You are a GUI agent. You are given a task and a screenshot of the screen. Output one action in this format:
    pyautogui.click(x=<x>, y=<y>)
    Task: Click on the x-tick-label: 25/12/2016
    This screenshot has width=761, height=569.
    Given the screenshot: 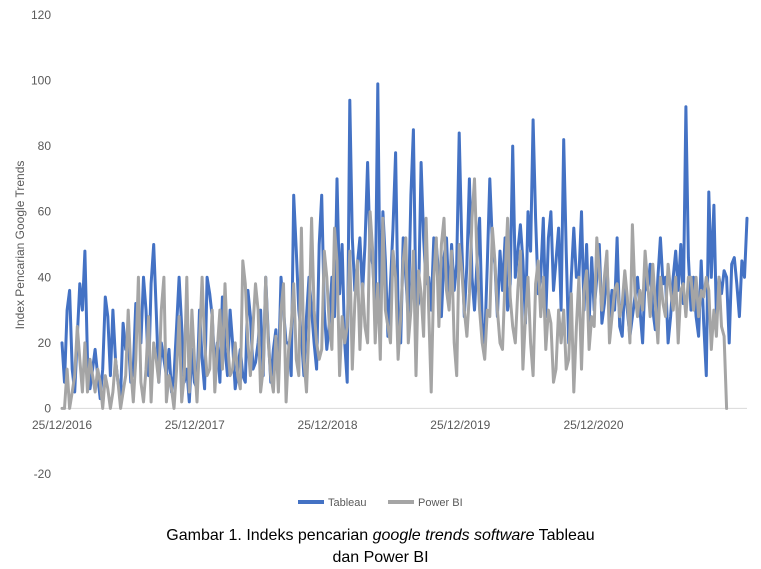 What is the action you would take?
    pyautogui.click(x=62, y=425)
    